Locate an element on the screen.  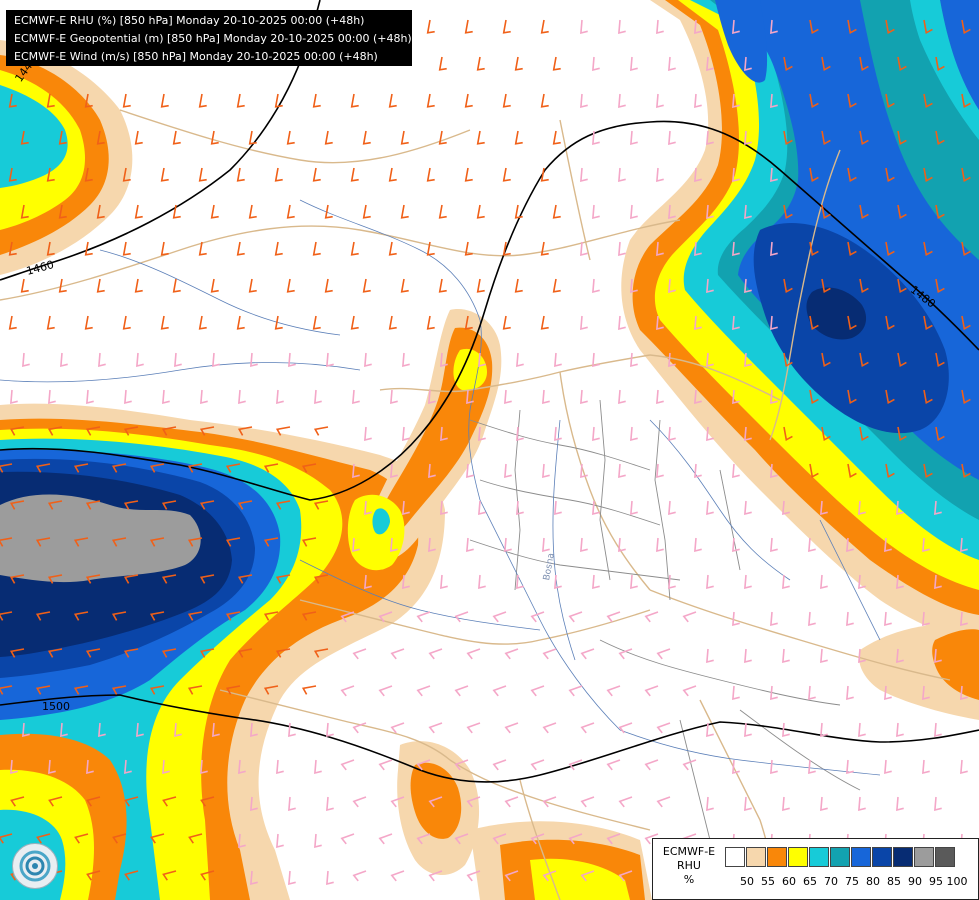
ecmwf-logo-icon is located at coordinates (35, 866).